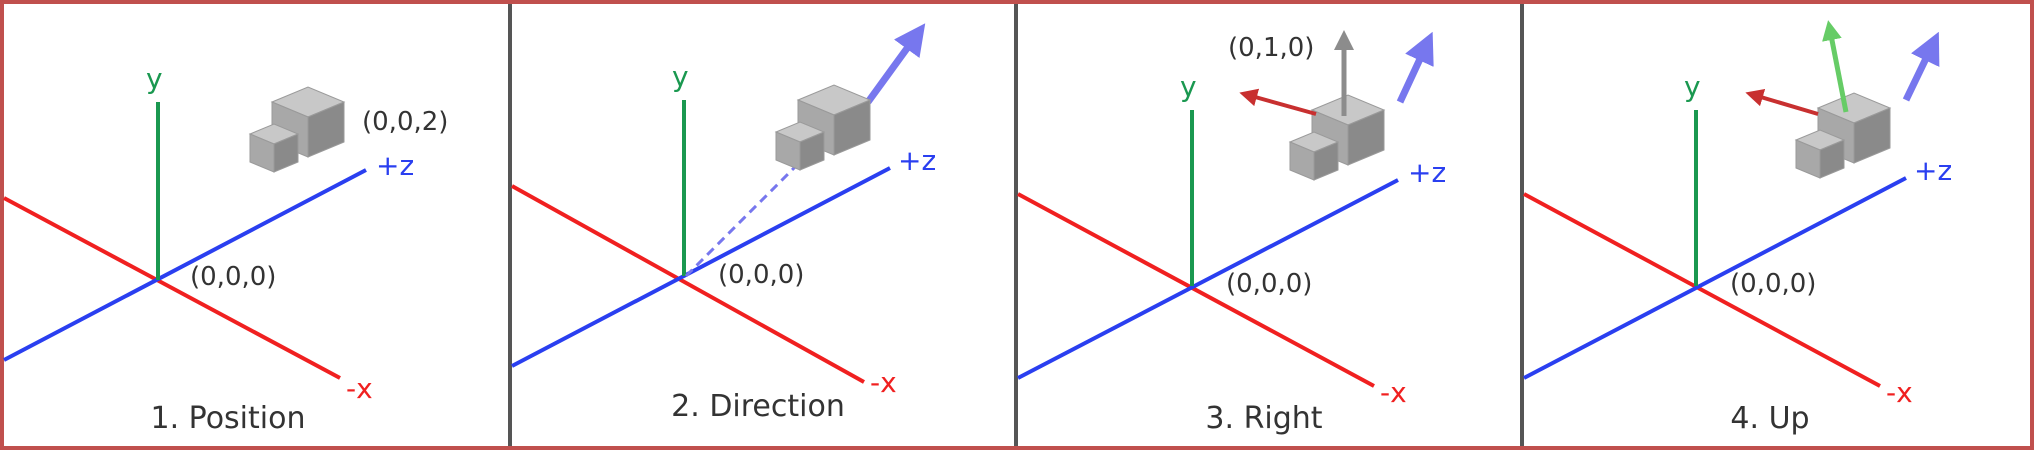 The height and width of the screenshot is (450, 2034). I want to click on panel-caption: 2. Direction, so click(758, 406).